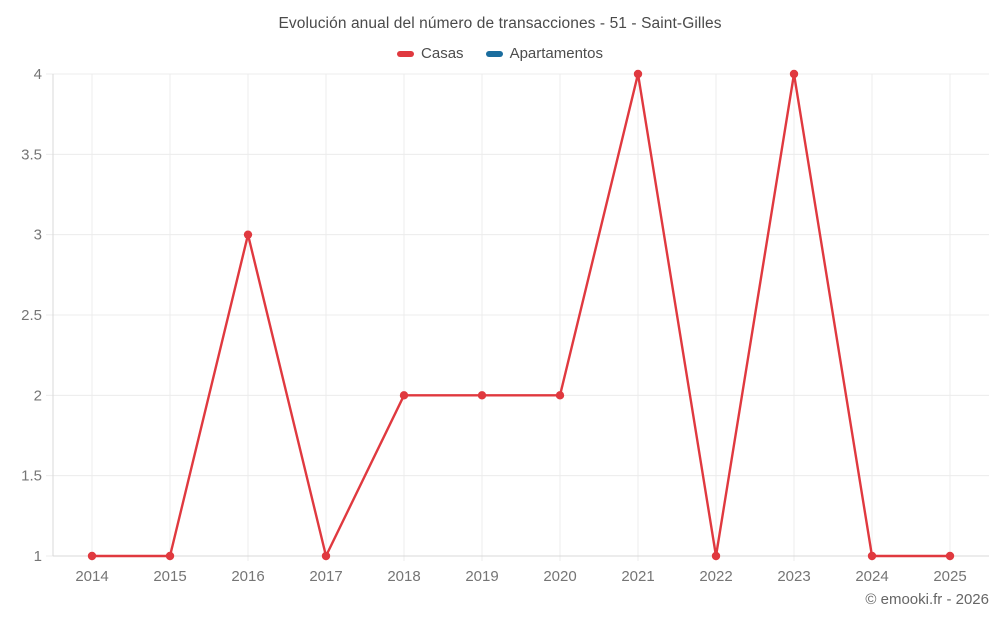 The width and height of the screenshot is (1000, 625). Describe the element at coordinates (31, 154) in the screenshot. I see `y-tick-label: 3.5` at that location.